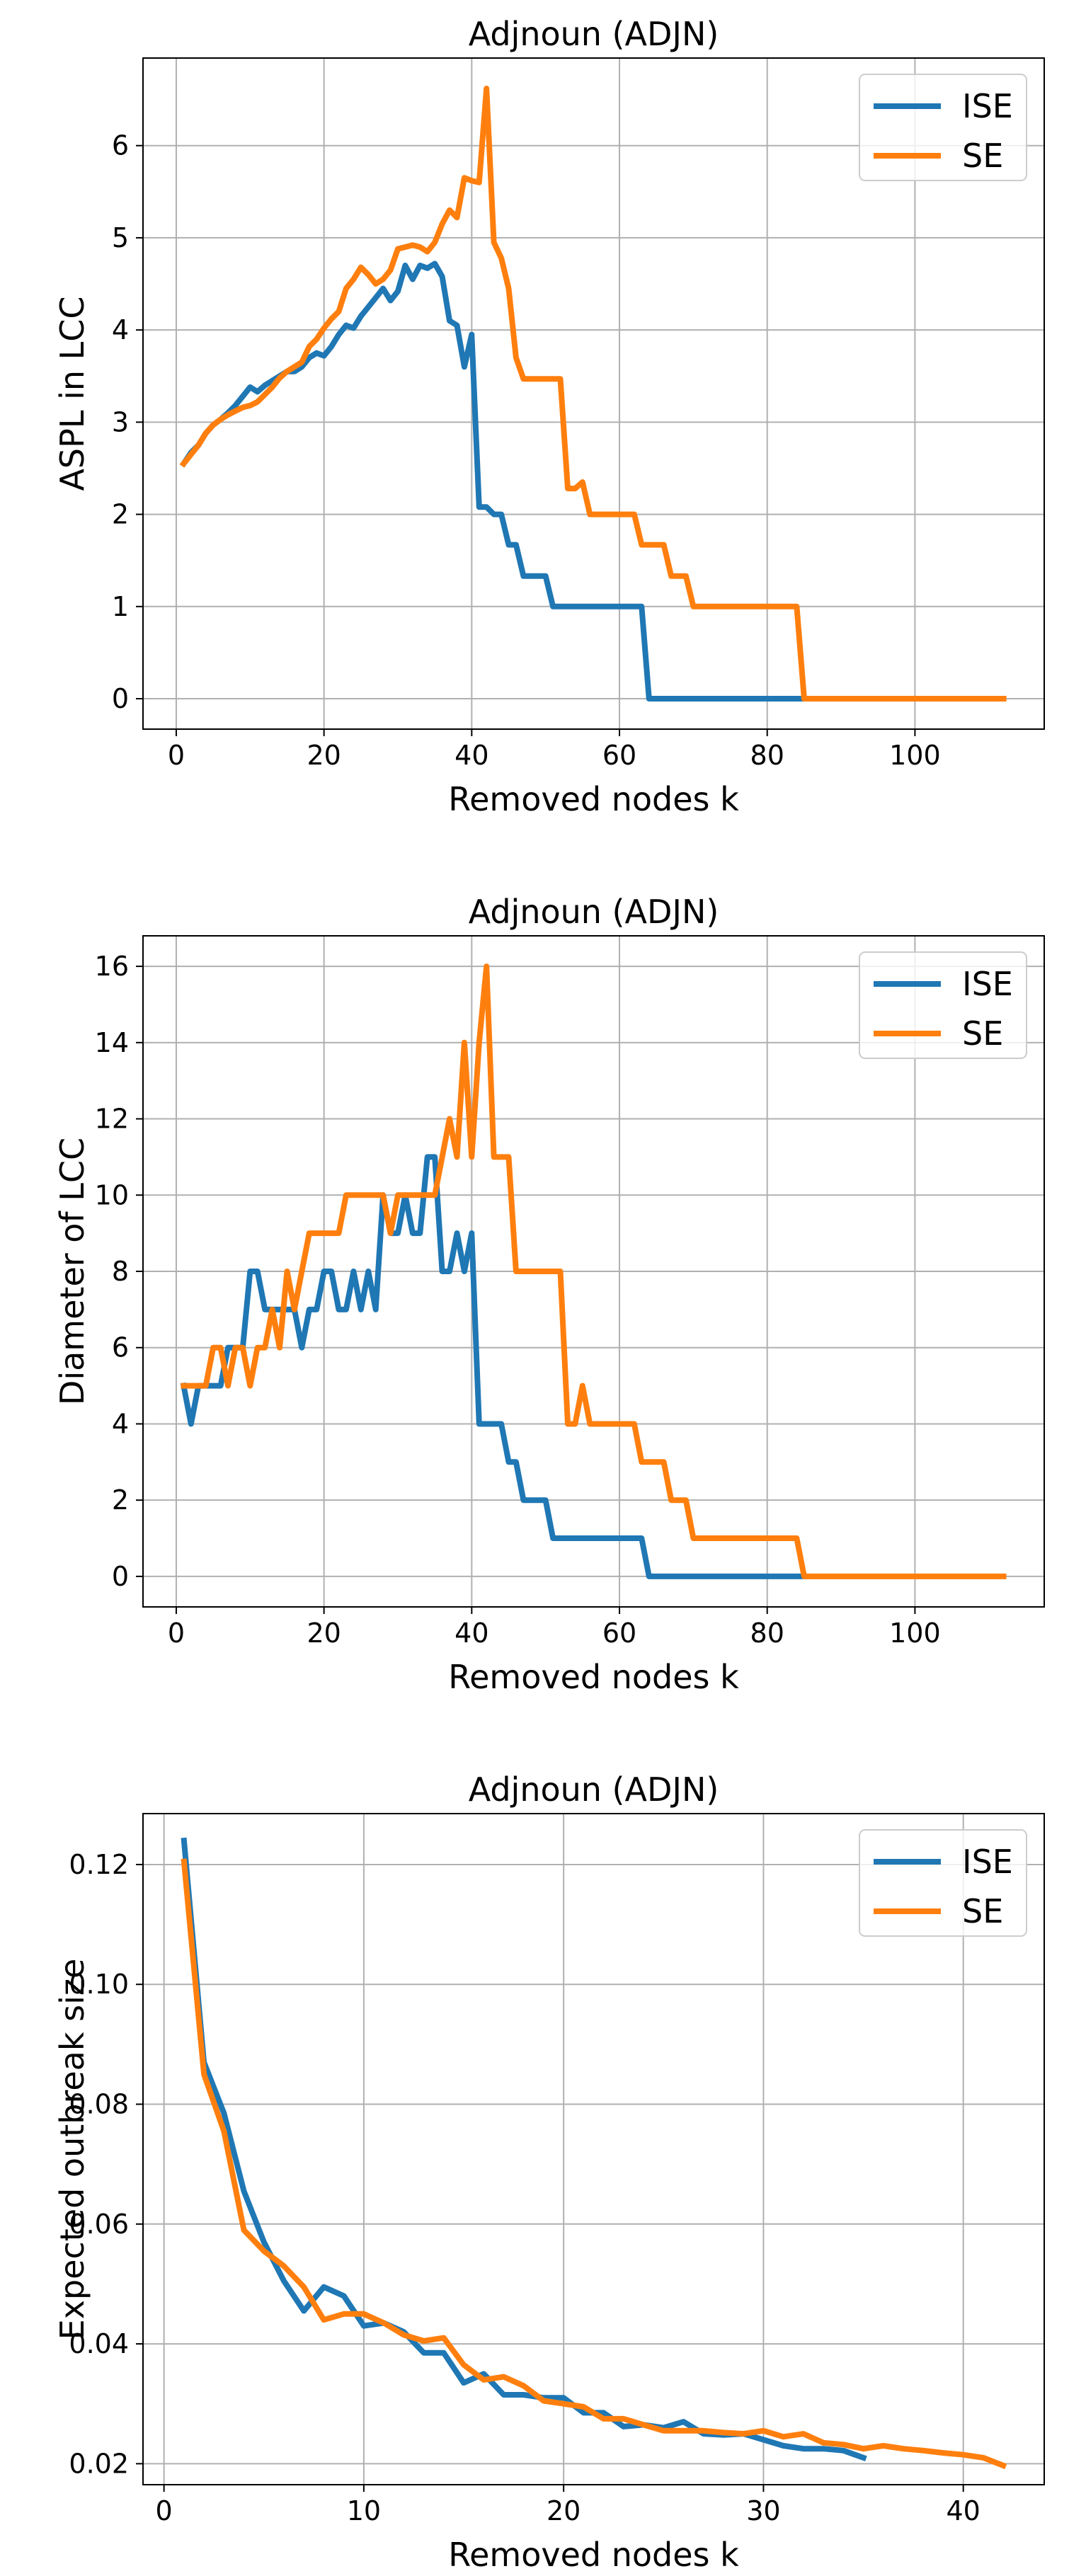 The width and height of the screenshot is (1069, 2576). I want to click on y-axis-label: ASPL in LCC, so click(72, 393).